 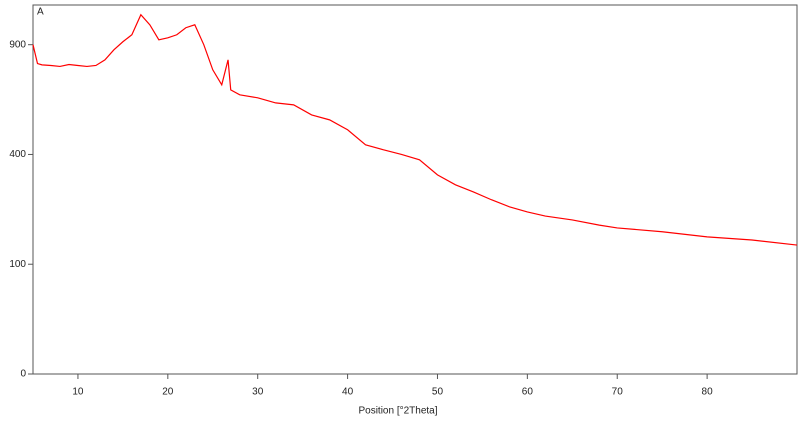 What do you see at coordinates (618, 392) in the screenshot?
I see `x-tick-label: 70` at bounding box center [618, 392].